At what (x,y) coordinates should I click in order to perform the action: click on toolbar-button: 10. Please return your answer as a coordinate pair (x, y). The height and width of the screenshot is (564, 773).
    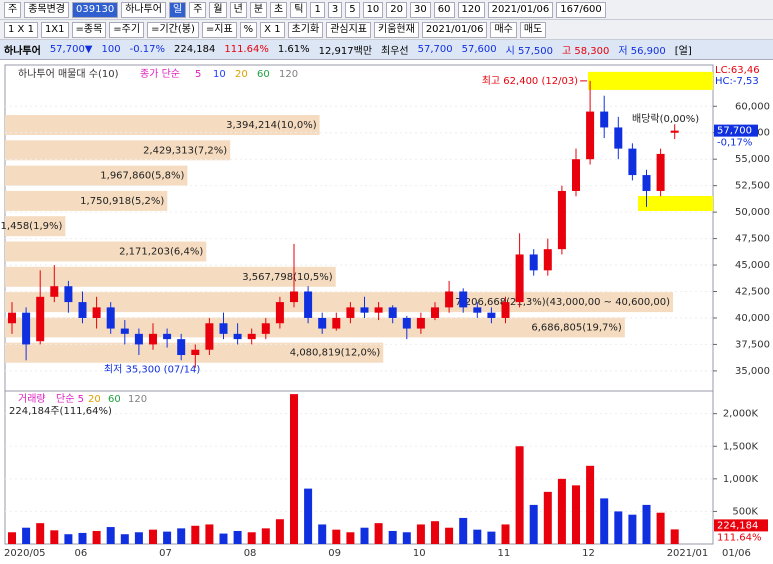
    Looking at the image, I should click on (373, 9).